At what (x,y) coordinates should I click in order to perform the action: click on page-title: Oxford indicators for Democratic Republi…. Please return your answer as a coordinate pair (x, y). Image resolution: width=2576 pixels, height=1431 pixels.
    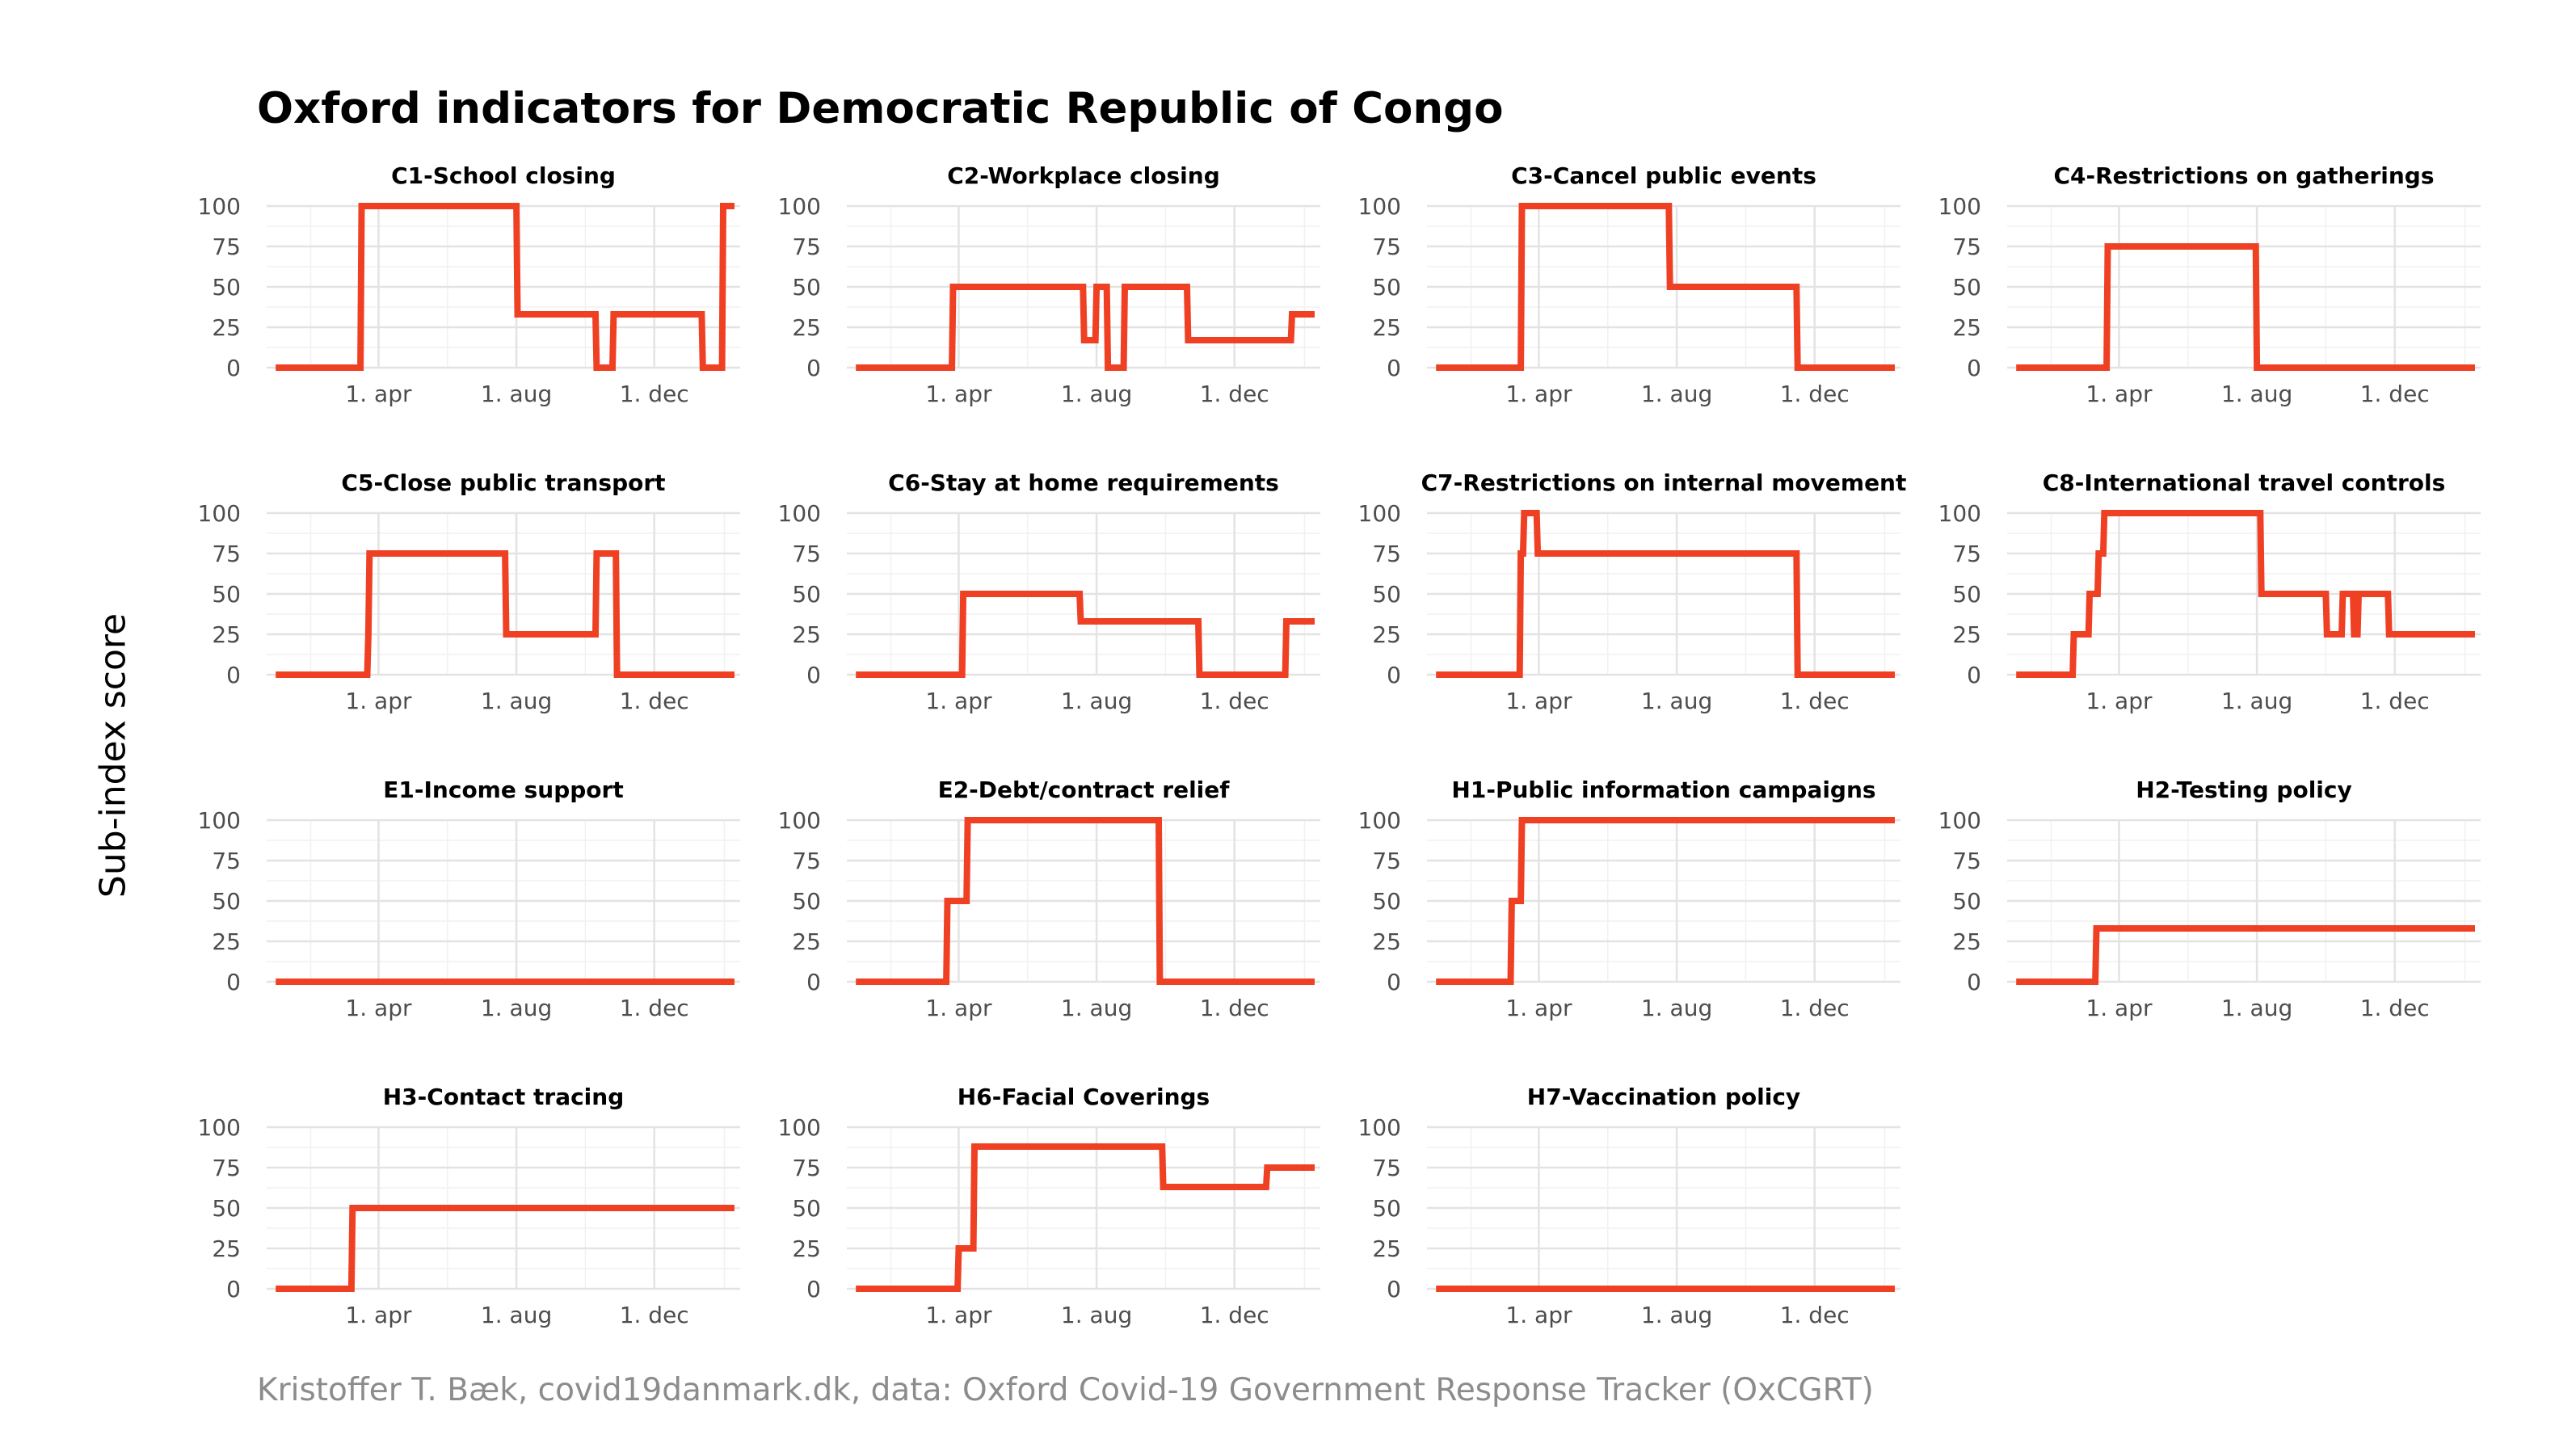
    Looking at the image, I should click on (880, 109).